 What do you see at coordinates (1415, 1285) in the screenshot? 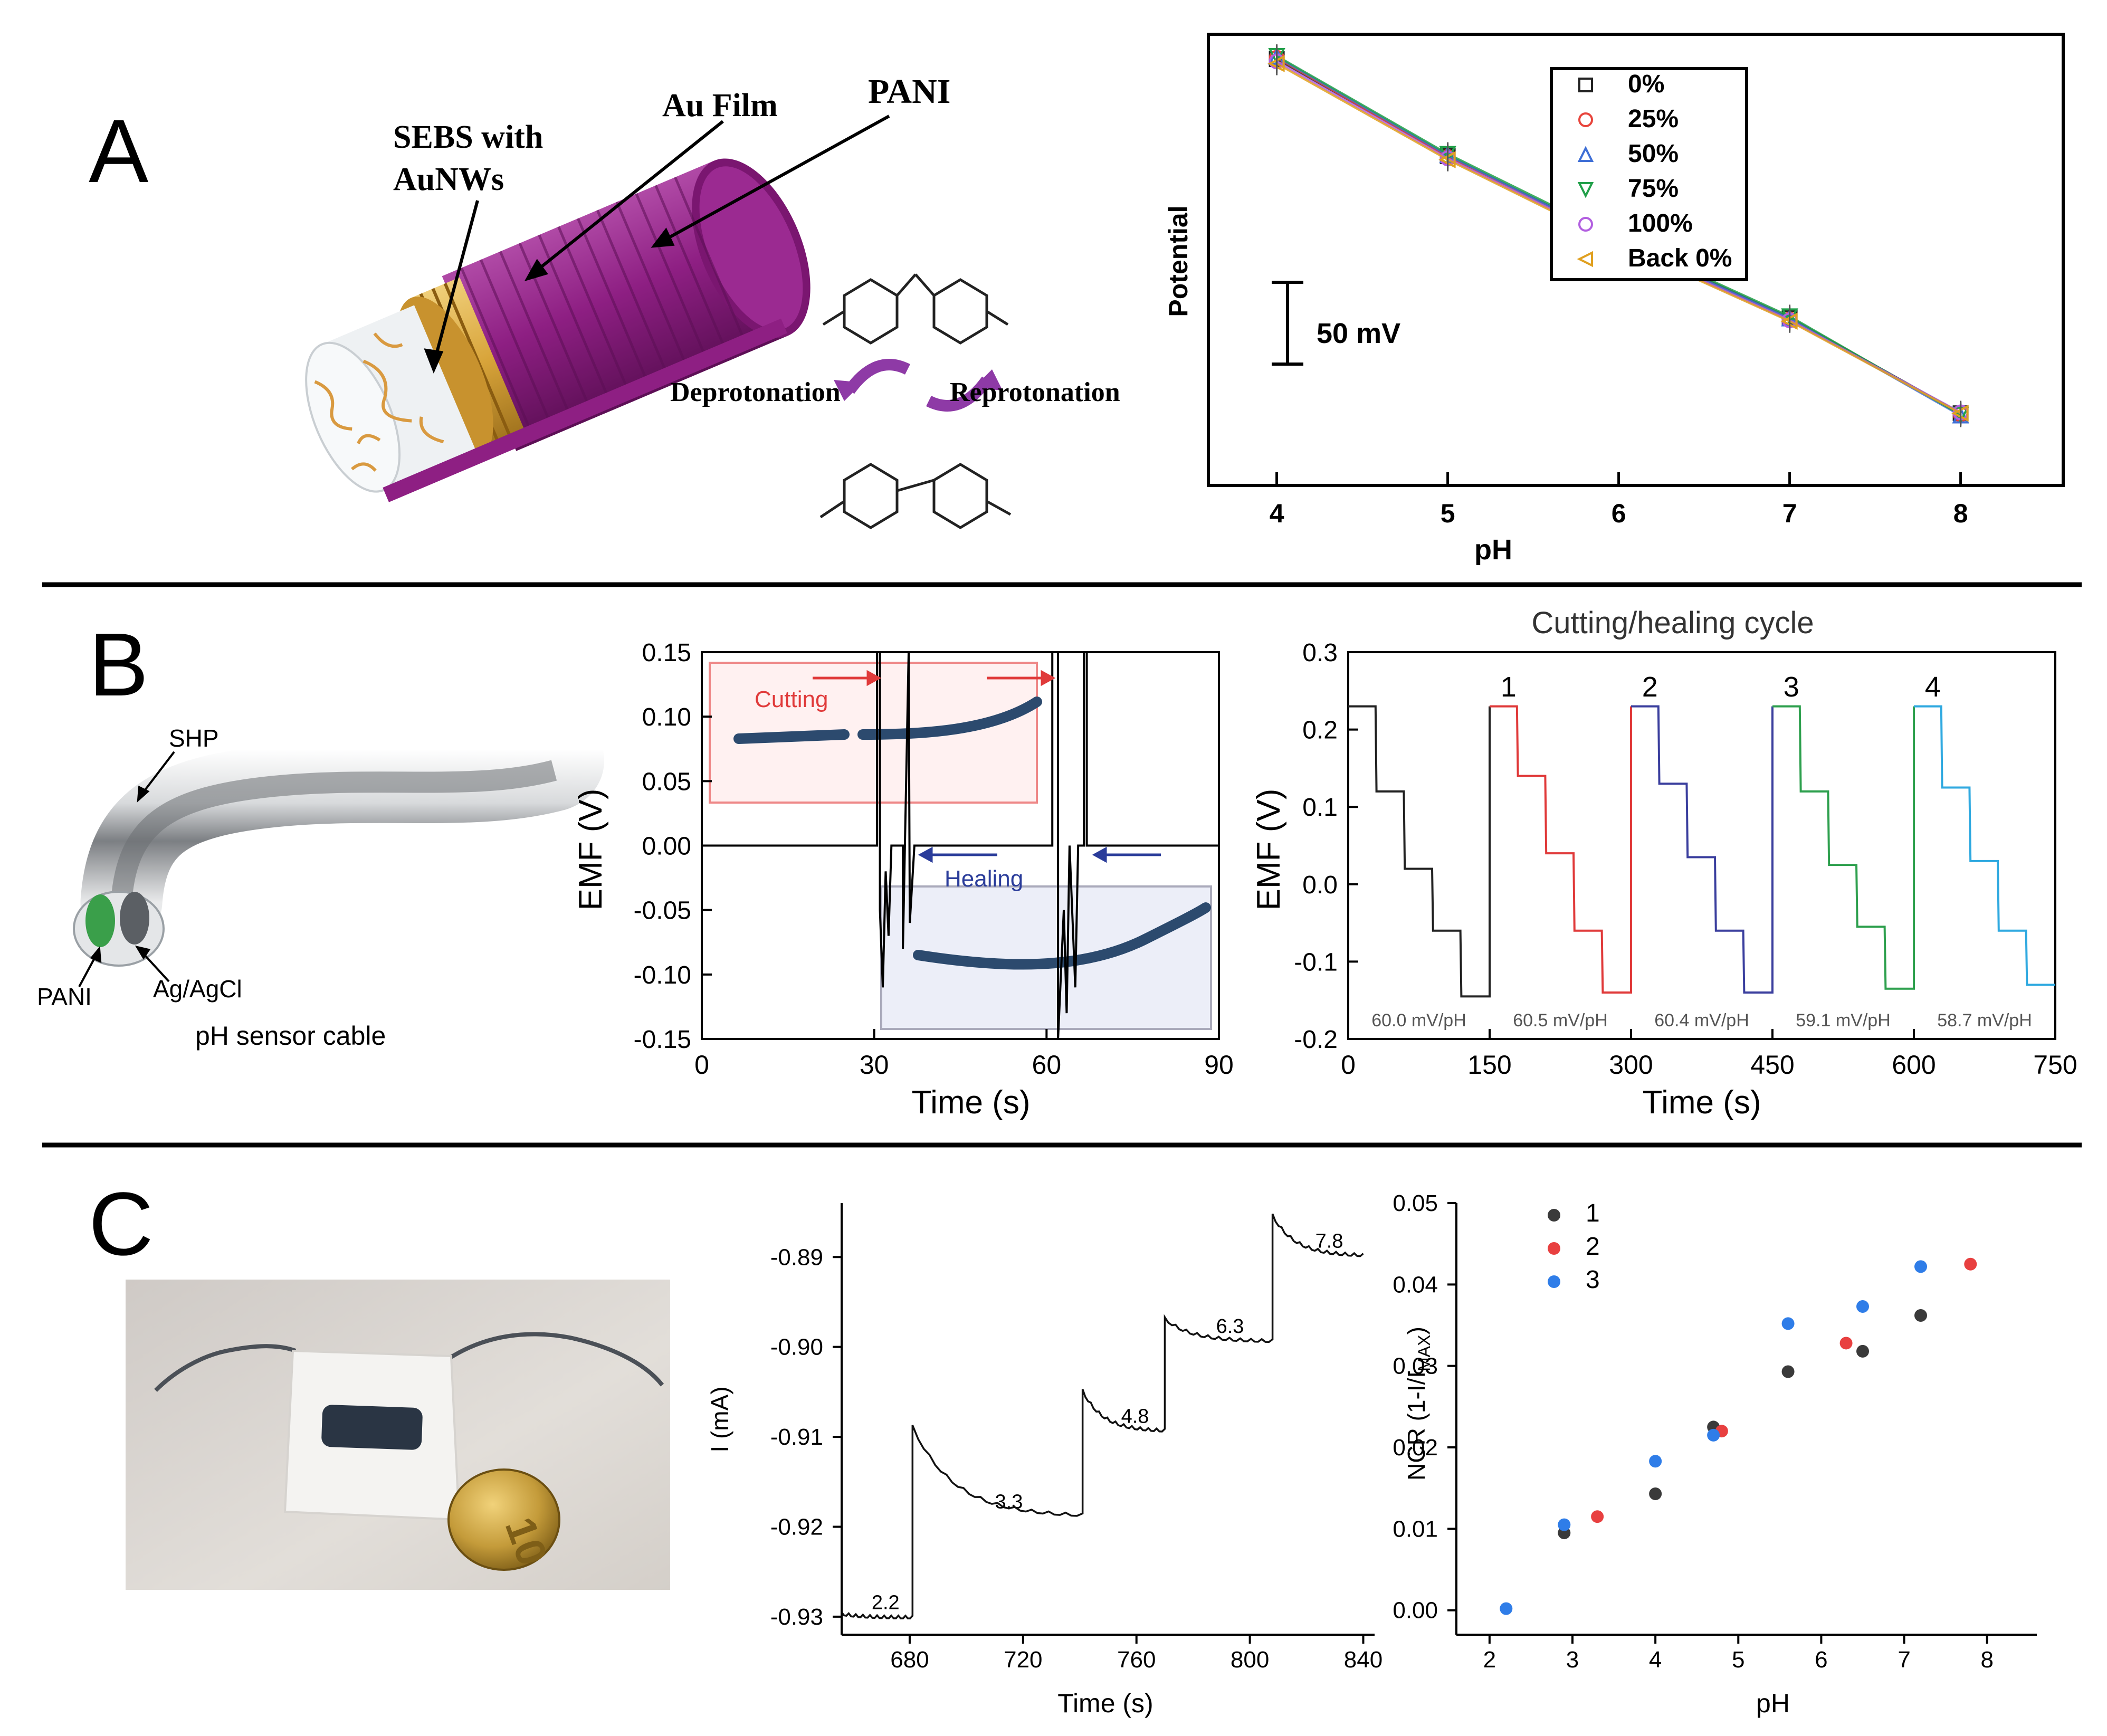
I see `y-tick-label: 0.04` at bounding box center [1415, 1285].